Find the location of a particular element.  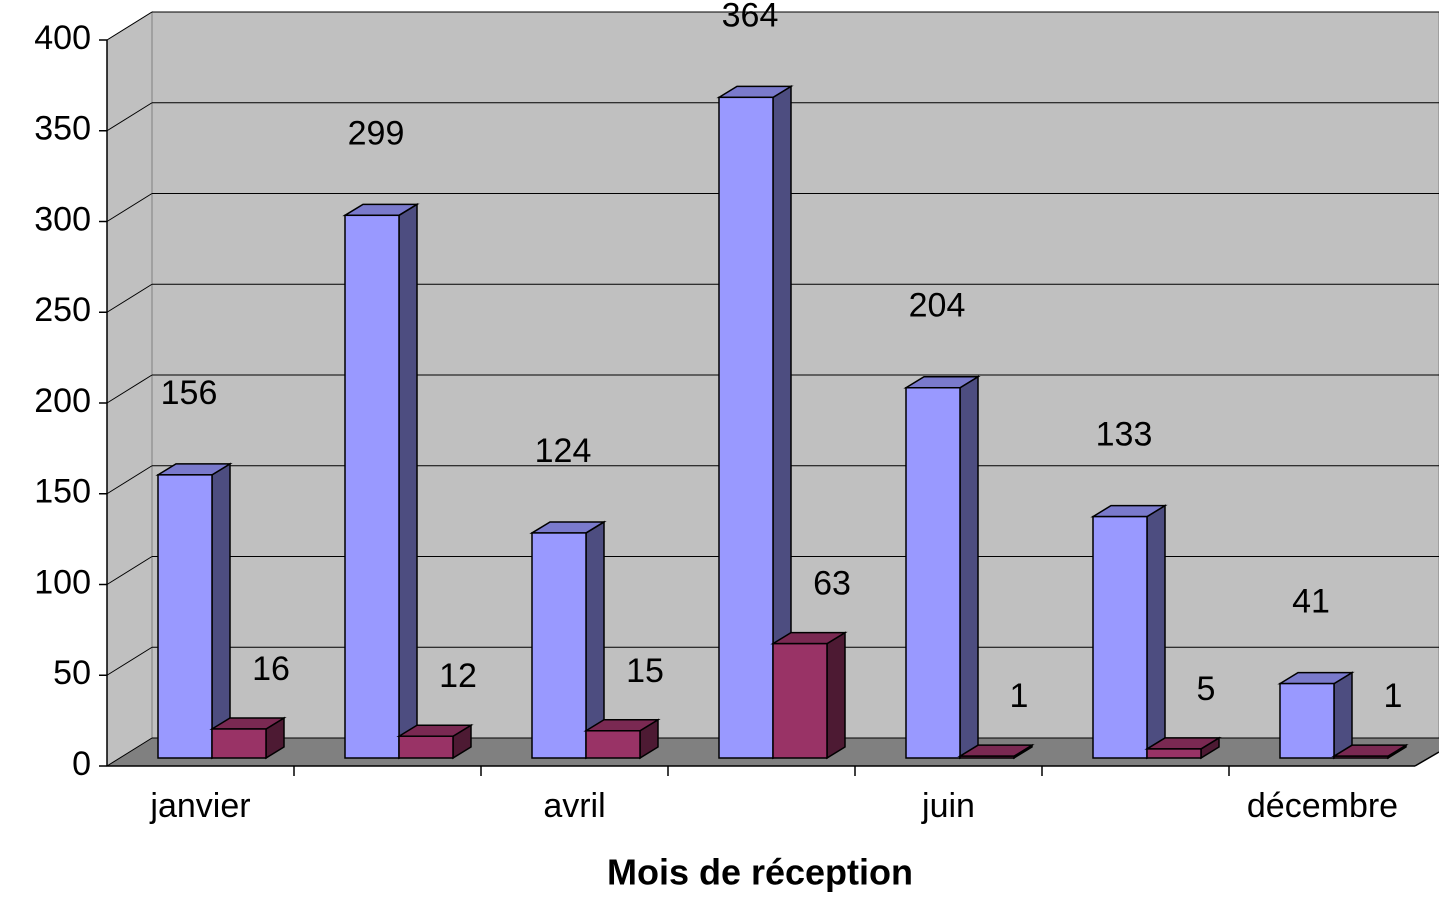

value-label: 124 is located at coordinates (563, 451).